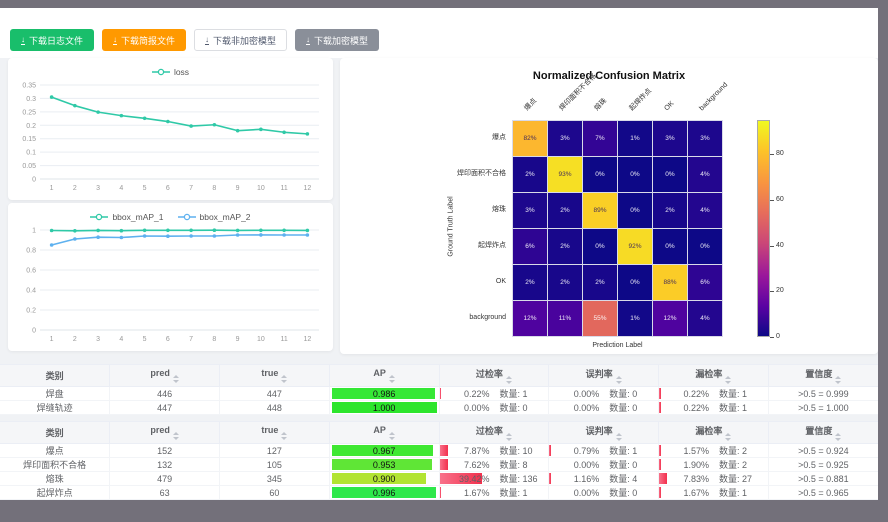  Describe the element at coordinates (238, 339) in the screenshot. I see `svg-text: 9` at that location.